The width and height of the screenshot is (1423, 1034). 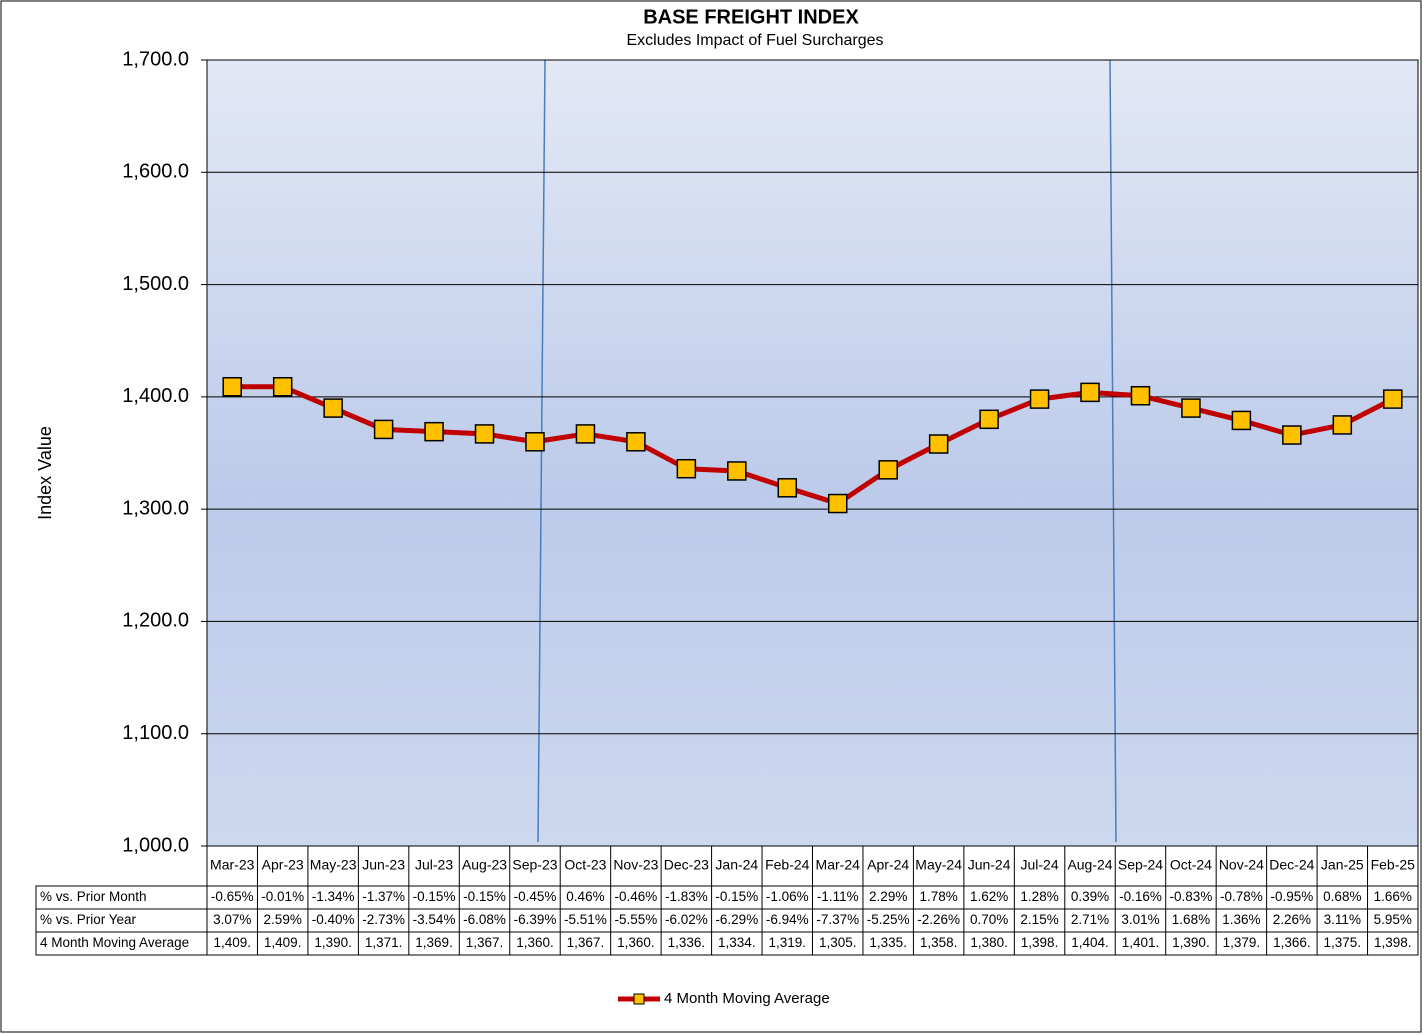 I want to click on x-tick-label: Jul-23, so click(x=434, y=865).